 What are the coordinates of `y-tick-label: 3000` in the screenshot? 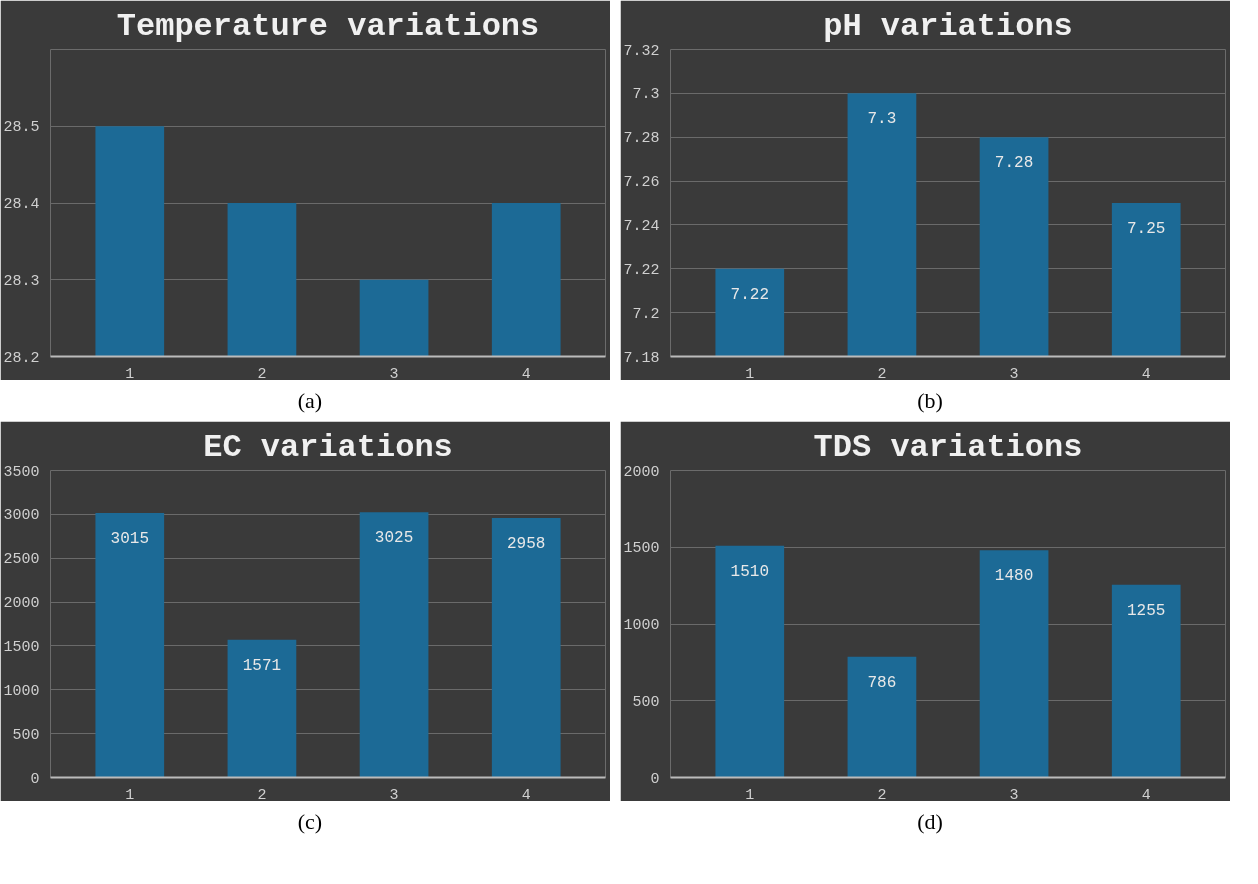 It's located at (21, 516).